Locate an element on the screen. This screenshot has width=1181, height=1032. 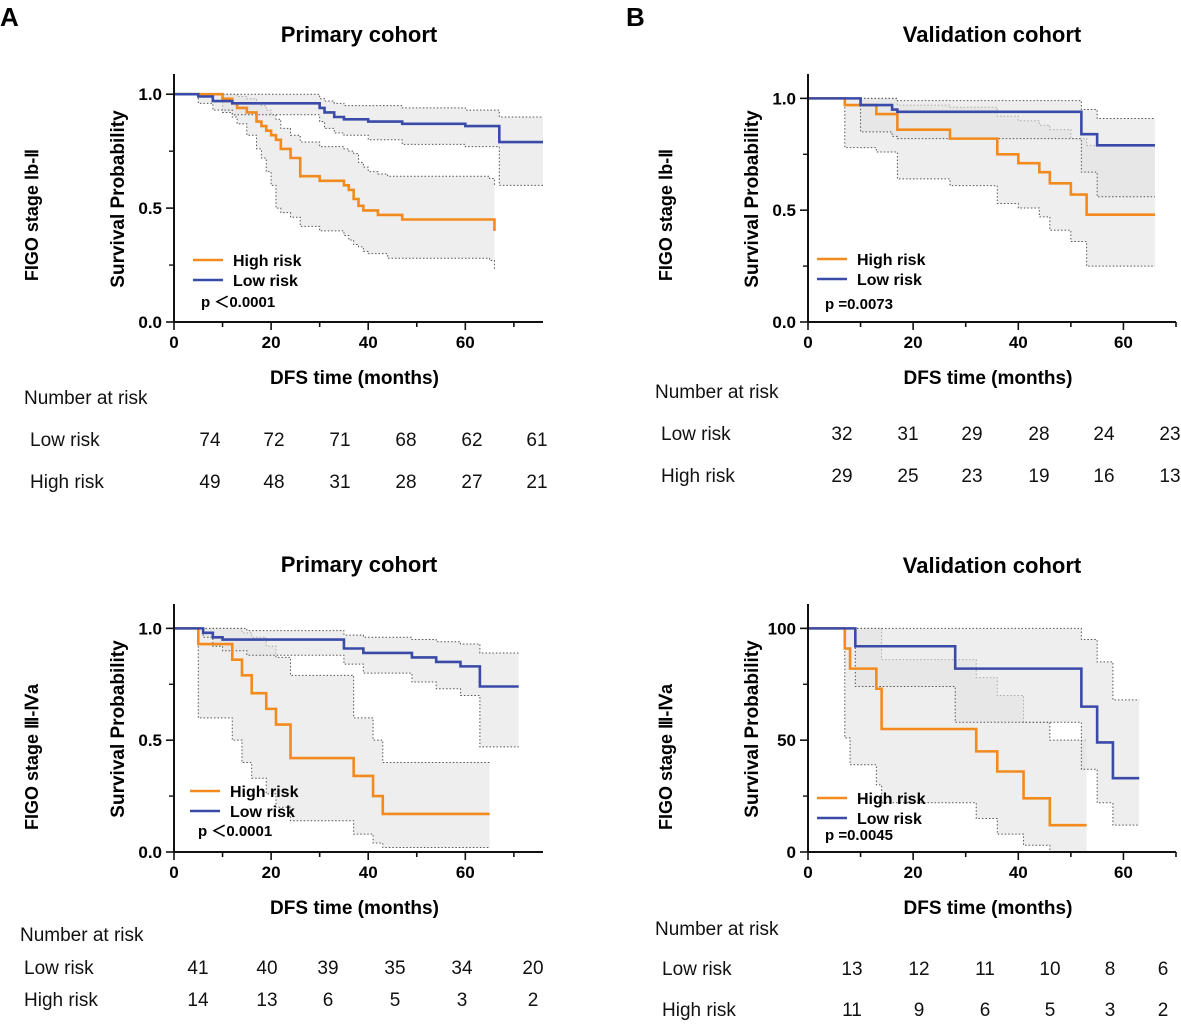
risk-count: 62 is located at coordinates (471, 440).